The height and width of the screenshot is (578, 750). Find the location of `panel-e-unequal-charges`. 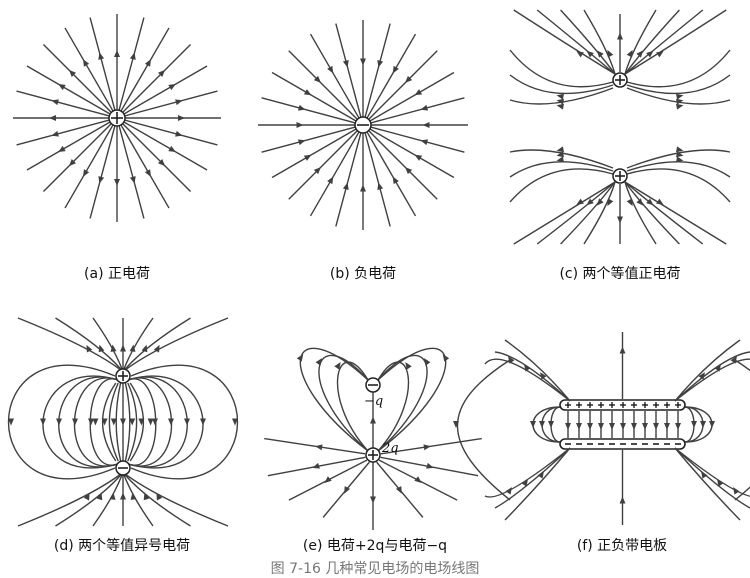

panel-e-unequal-charges is located at coordinates (373, 438).